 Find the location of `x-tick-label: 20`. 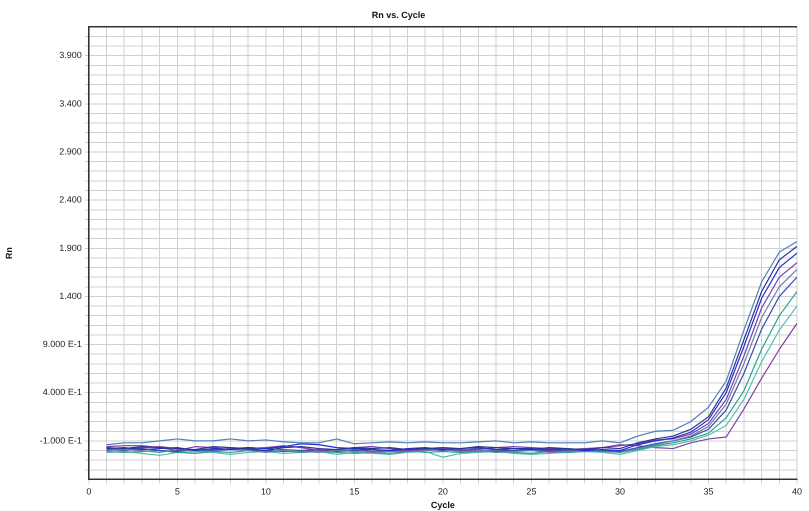

x-tick-label: 20 is located at coordinates (443, 491).